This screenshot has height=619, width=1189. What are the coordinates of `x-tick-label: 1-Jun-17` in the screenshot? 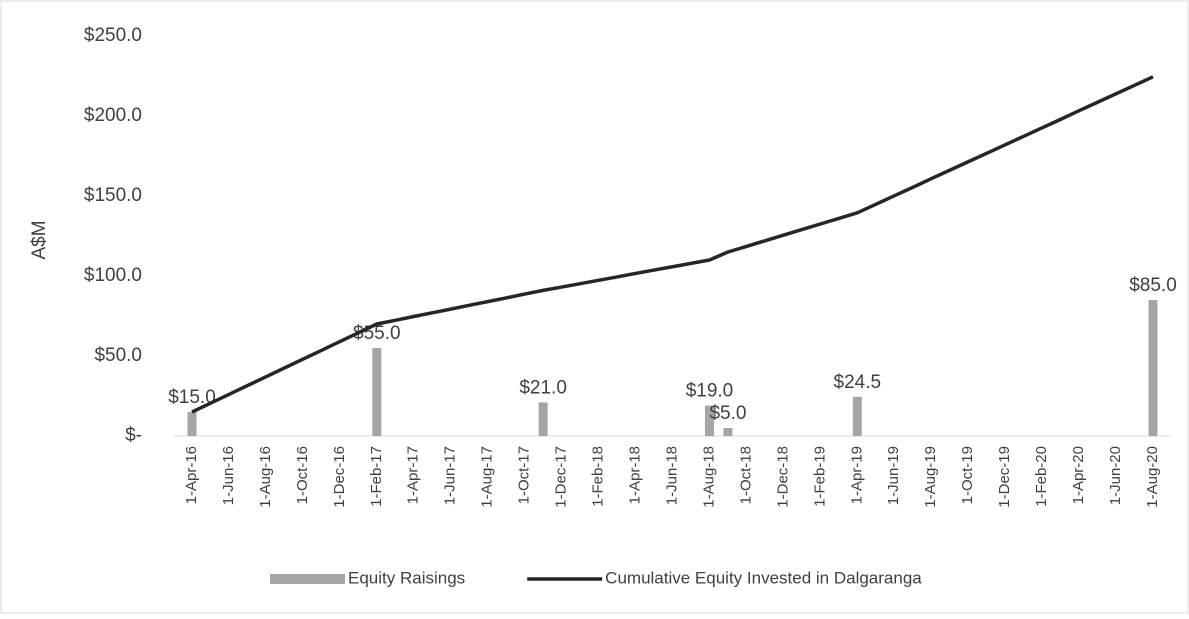 It's located at (450, 475).